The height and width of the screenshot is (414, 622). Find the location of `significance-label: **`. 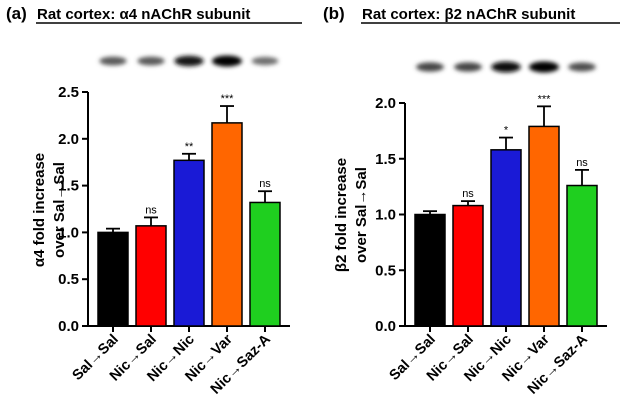

significance-label: ** is located at coordinates (189, 147).